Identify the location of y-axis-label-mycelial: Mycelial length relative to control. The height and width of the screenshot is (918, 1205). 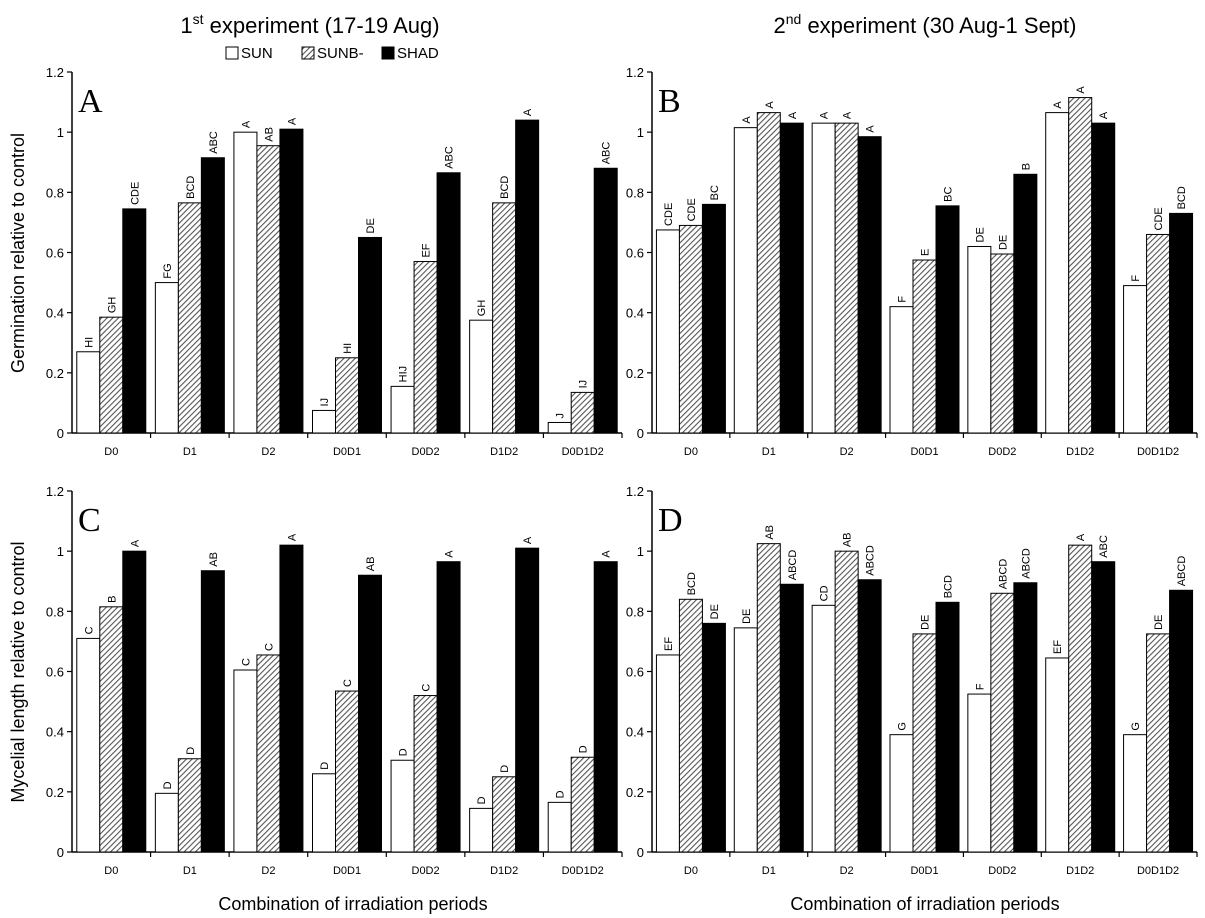
(18, 671).